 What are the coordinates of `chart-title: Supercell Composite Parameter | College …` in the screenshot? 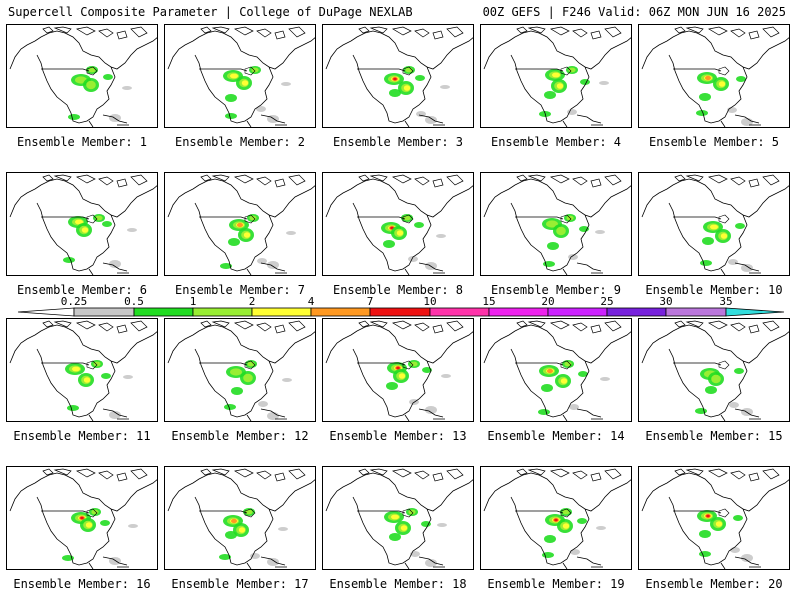 It's located at (210, 12).